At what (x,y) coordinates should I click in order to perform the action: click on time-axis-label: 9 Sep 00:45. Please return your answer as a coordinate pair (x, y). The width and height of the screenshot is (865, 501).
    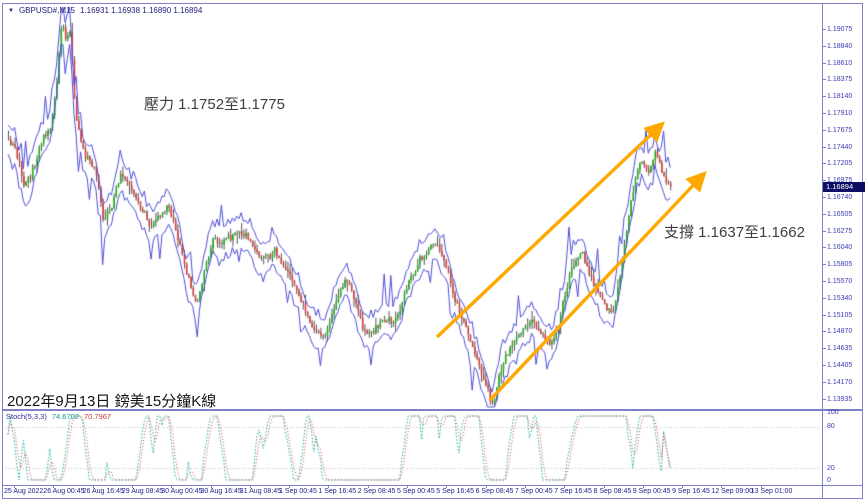
    Looking at the image, I should click on (651, 490).